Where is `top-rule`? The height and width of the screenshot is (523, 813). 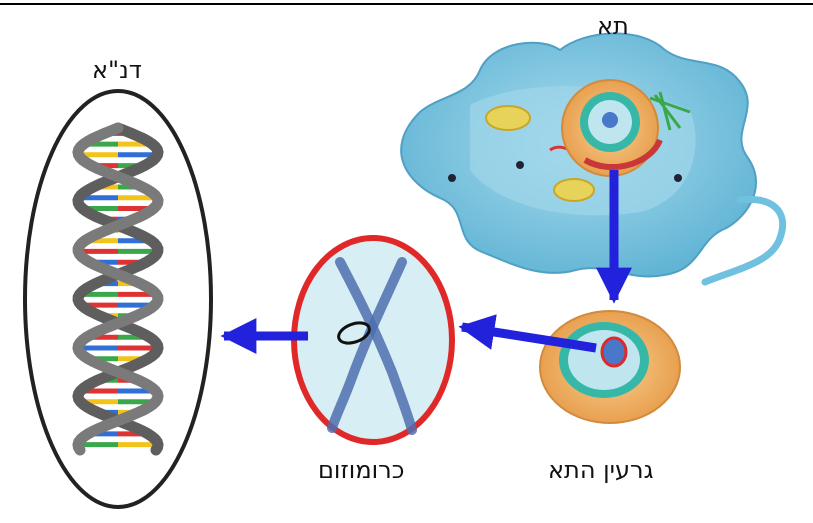
top-rule is located at coordinates (406, 4).